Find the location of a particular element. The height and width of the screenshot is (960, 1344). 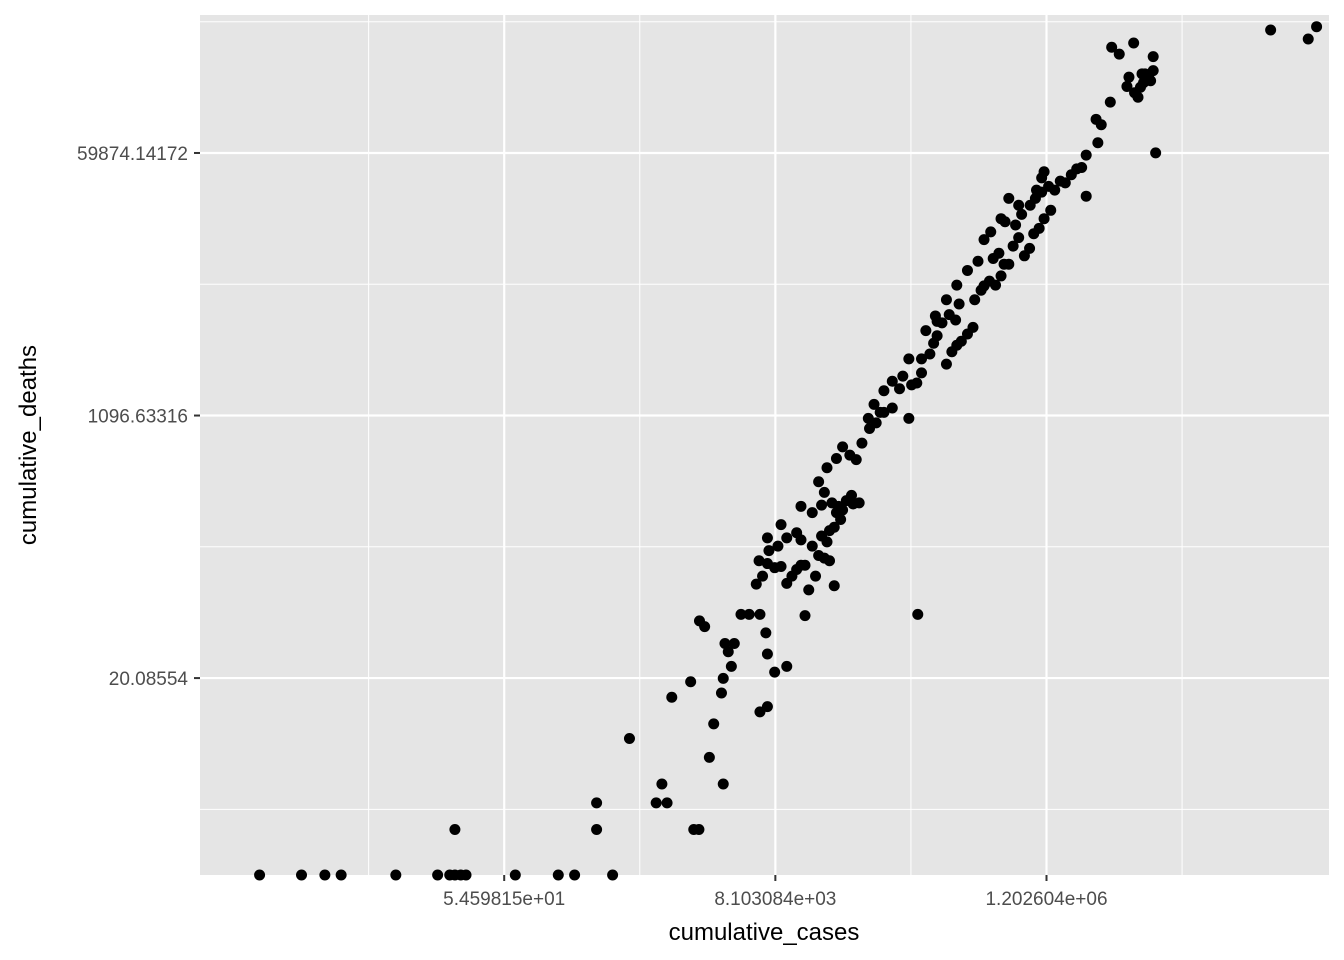

x-tick-label: 1.202604e+06 is located at coordinates (1046, 899).